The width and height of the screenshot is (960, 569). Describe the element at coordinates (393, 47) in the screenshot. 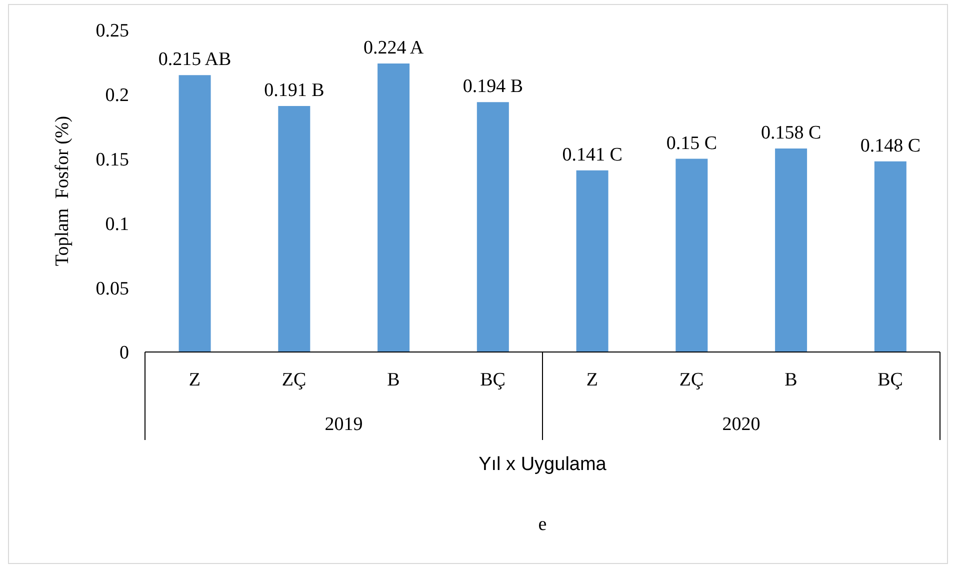

I see `data-label: 0.224 A` at that location.